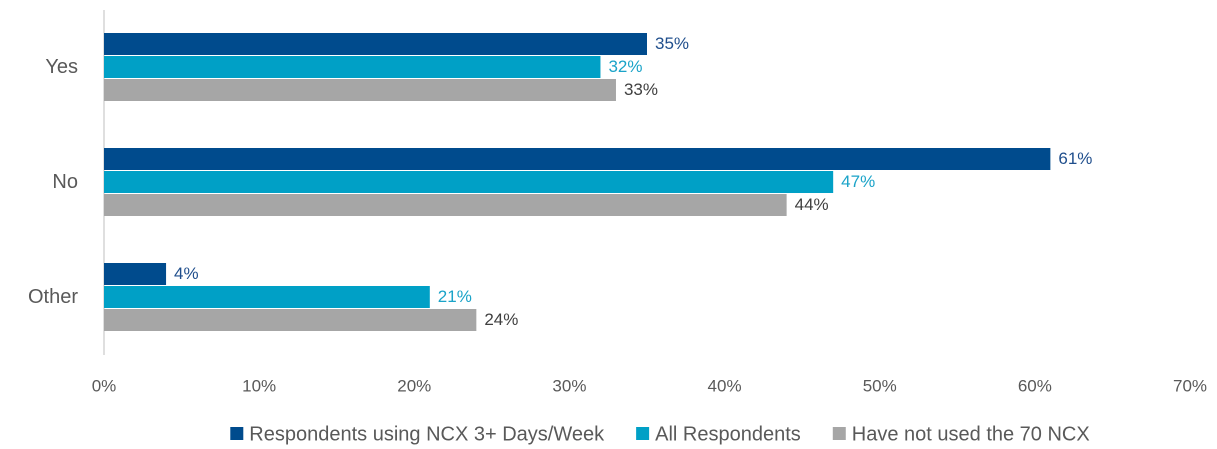  Describe the element at coordinates (725, 385) in the screenshot. I see `x-tick-label: 40%` at that location.